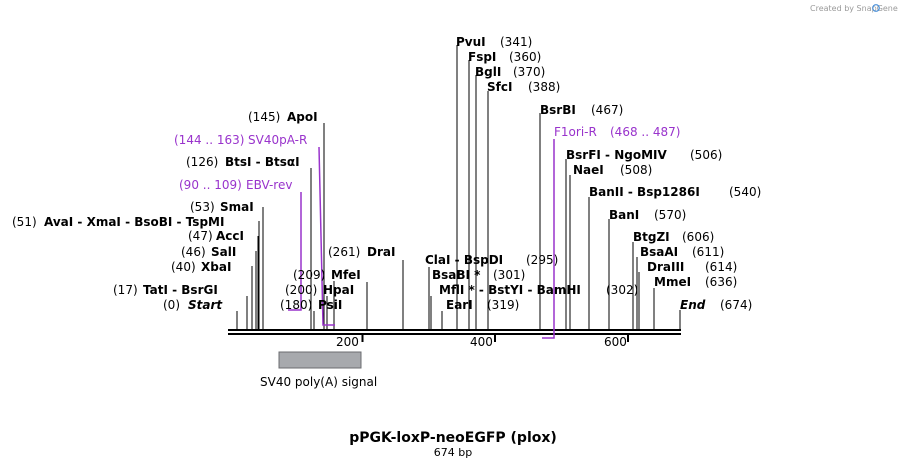  I want to click on site-name-bani: BanI, so click(624, 215).